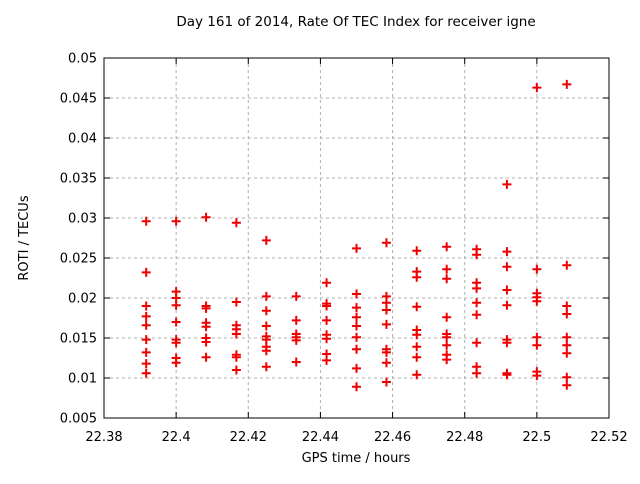  Describe the element at coordinates (608, 437) in the screenshot. I see `x-tick-label: 22.52` at that location.